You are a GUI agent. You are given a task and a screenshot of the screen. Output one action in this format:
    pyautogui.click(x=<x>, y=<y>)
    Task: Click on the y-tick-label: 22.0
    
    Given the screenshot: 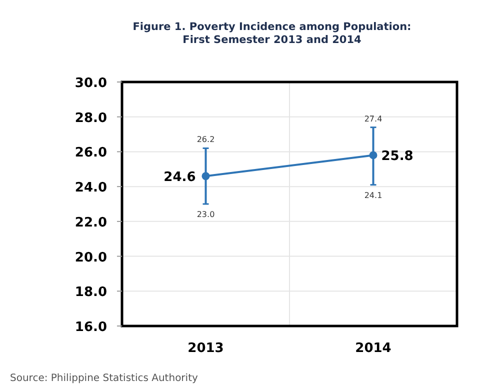 What is the action you would take?
    pyautogui.click(x=90, y=222)
    